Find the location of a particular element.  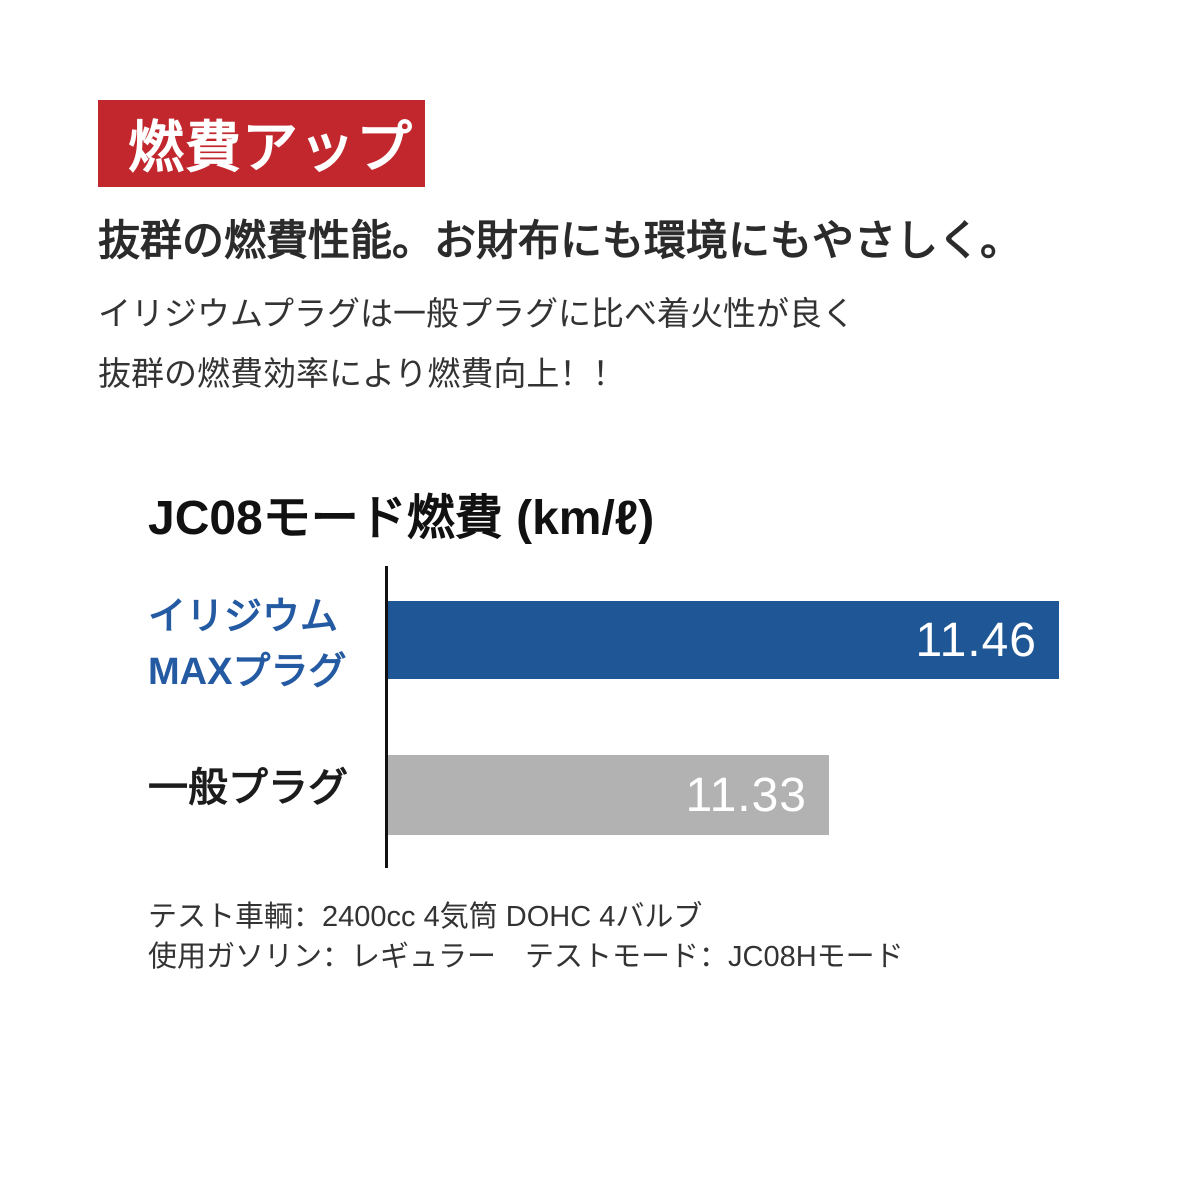

bar-iridium-max: 11.46 is located at coordinates (723, 640).